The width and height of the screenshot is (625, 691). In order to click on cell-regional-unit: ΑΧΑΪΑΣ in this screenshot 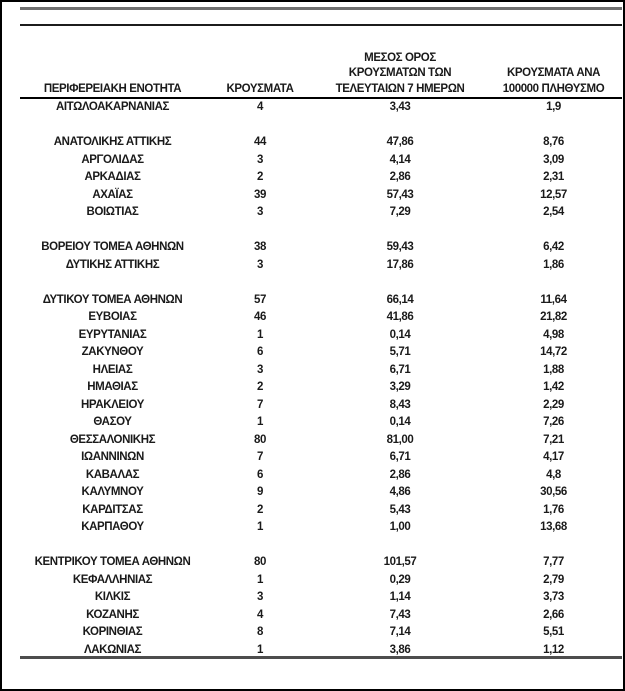, I will do `click(112, 194)`.